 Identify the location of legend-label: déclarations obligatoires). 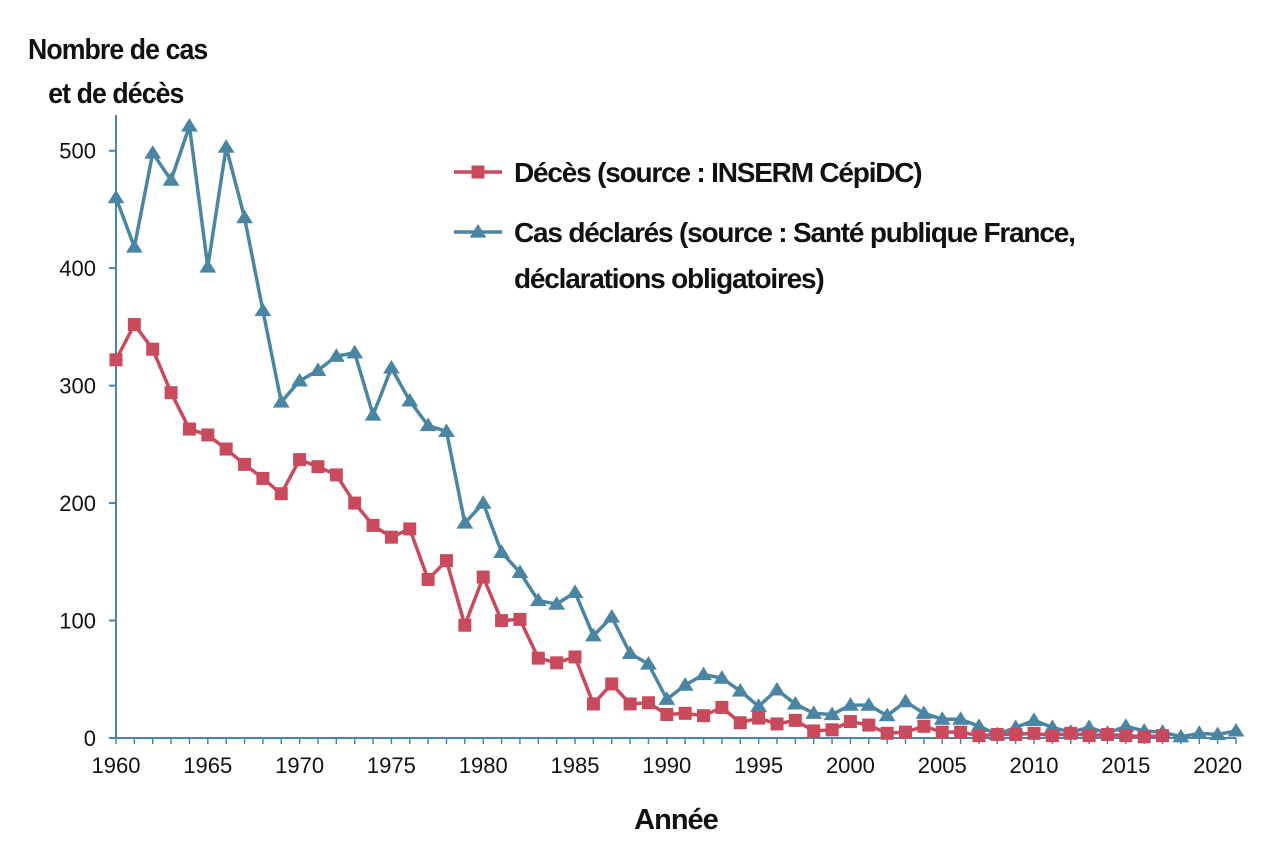
(669, 278).